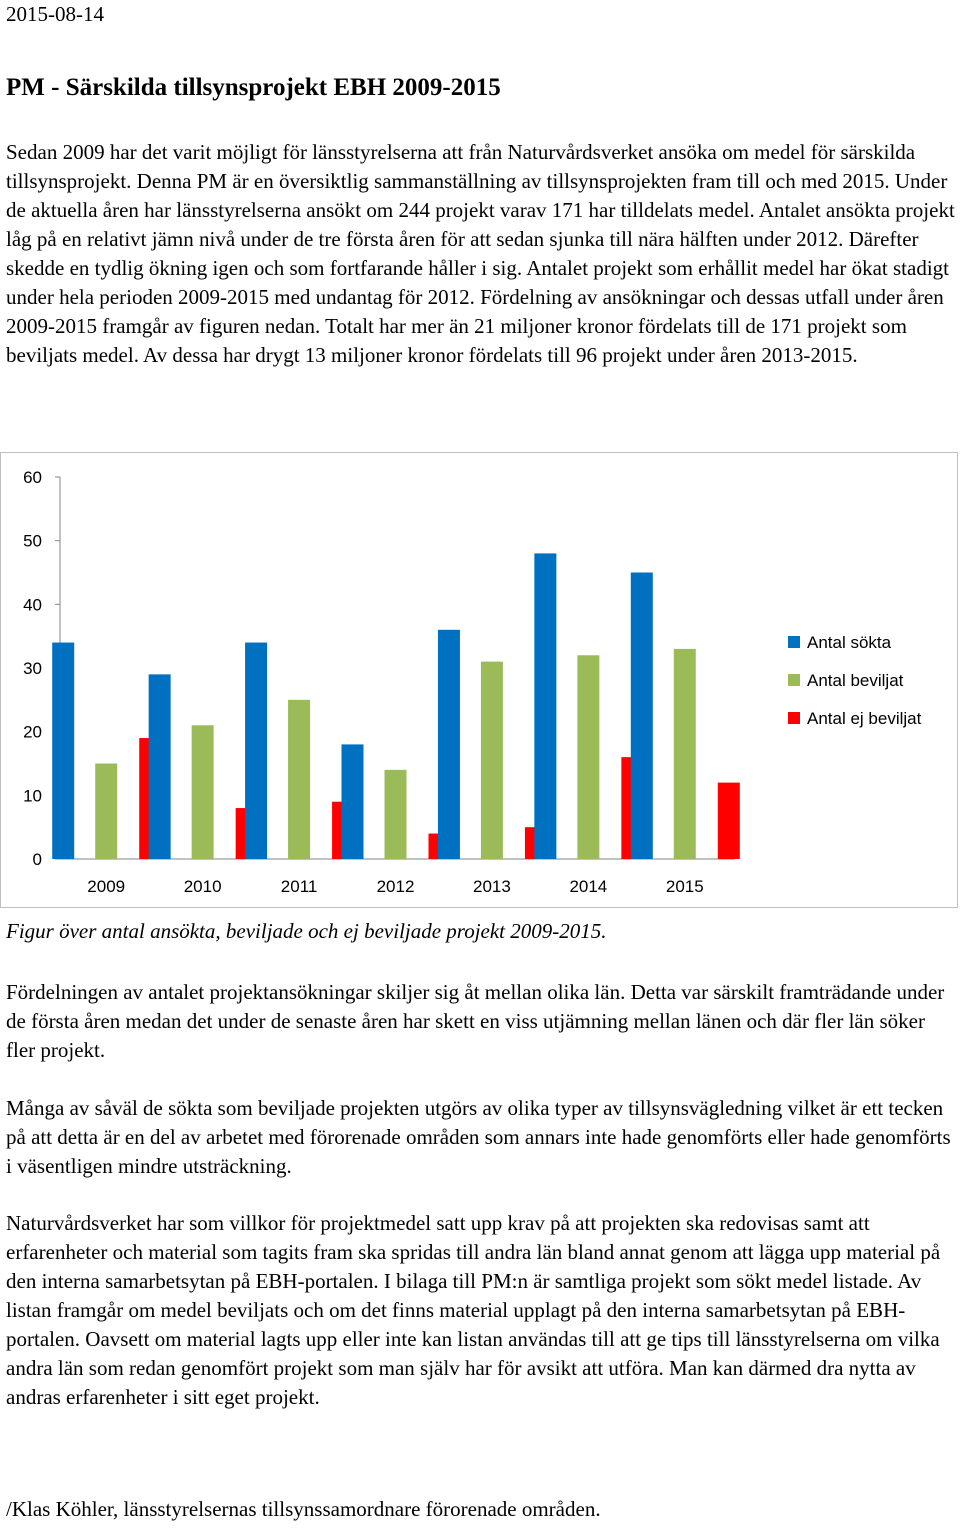 The image size is (960, 1529). I want to click on x-tick-label: 2012, so click(396, 886).